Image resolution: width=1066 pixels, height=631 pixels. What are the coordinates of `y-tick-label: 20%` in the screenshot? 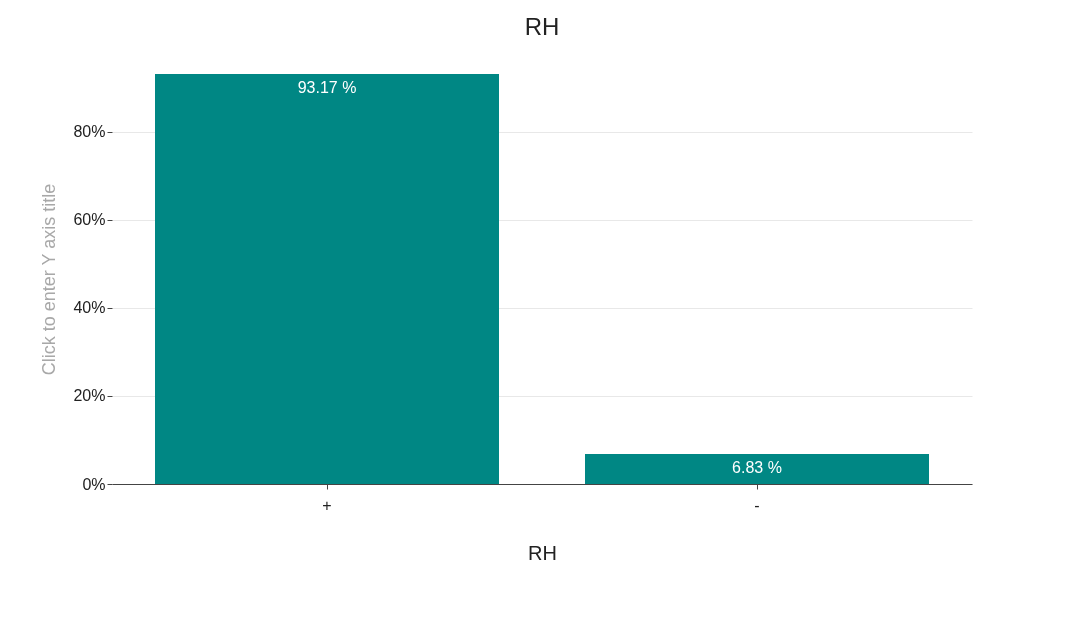 It's located at (89, 396).